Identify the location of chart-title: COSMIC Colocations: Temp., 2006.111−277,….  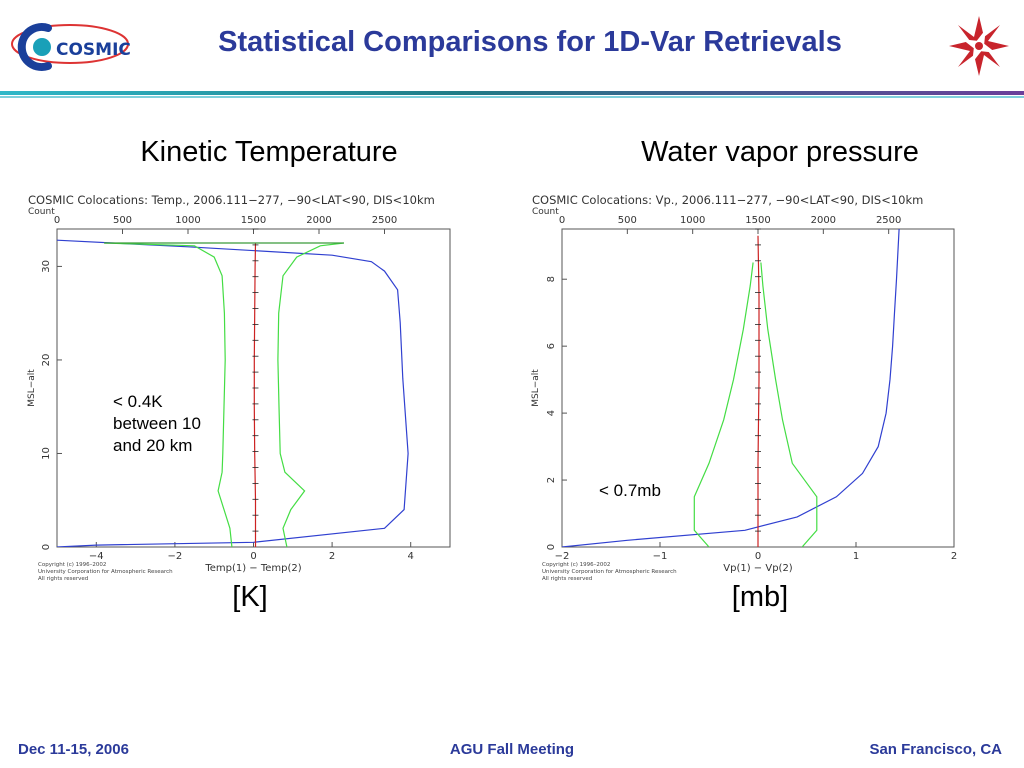
(231, 200).